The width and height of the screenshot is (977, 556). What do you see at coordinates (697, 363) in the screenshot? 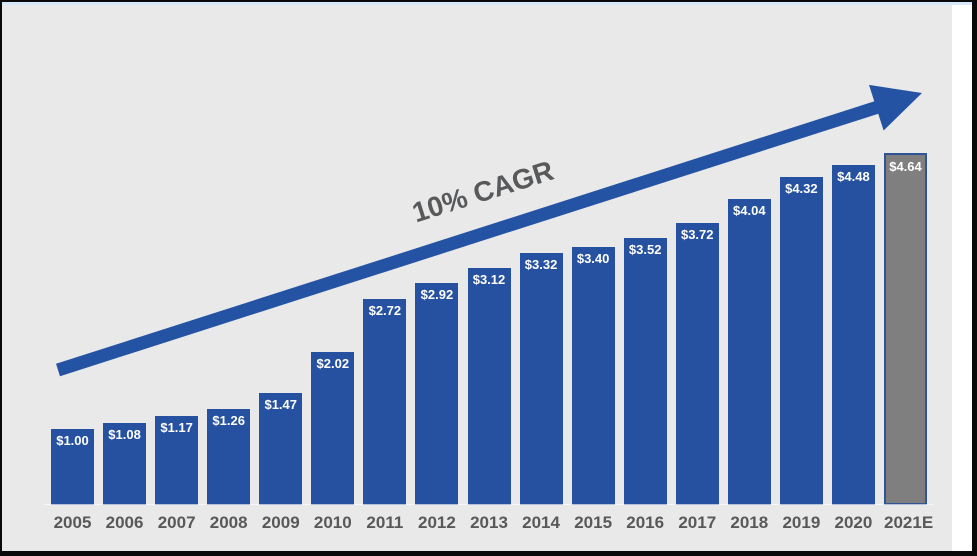
I see `bar-2017: $3.72` at bounding box center [697, 363].